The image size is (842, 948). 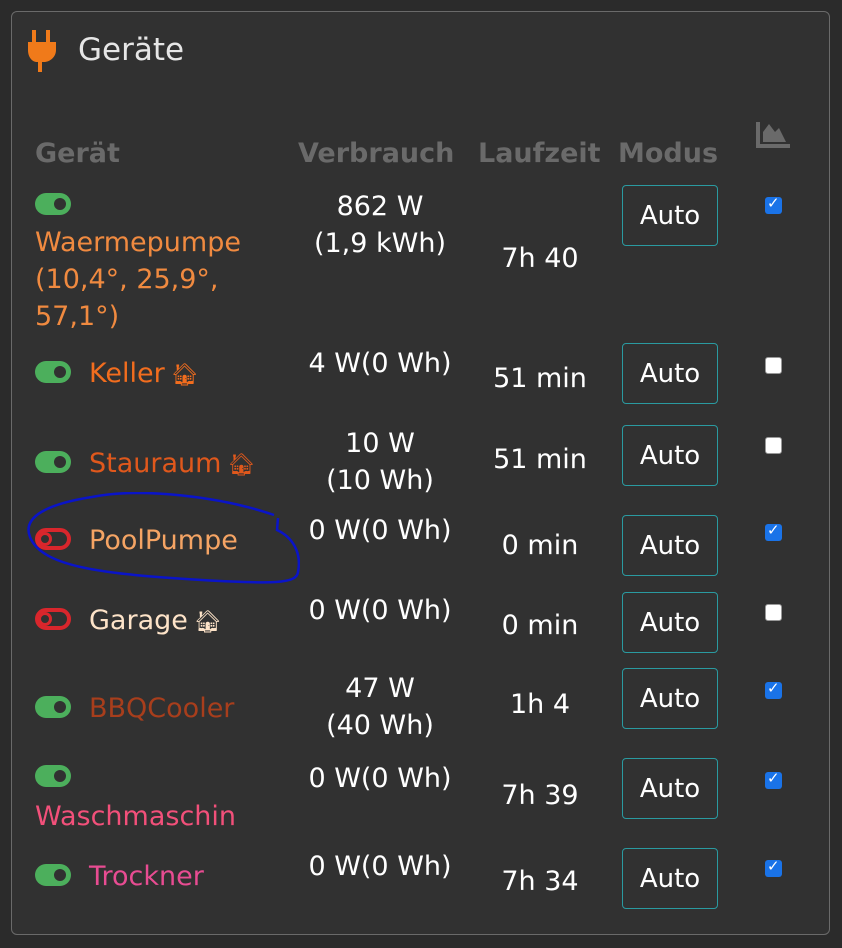 What do you see at coordinates (127, 373) in the screenshot?
I see `device-name-label: Keller` at bounding box center [127, 373].